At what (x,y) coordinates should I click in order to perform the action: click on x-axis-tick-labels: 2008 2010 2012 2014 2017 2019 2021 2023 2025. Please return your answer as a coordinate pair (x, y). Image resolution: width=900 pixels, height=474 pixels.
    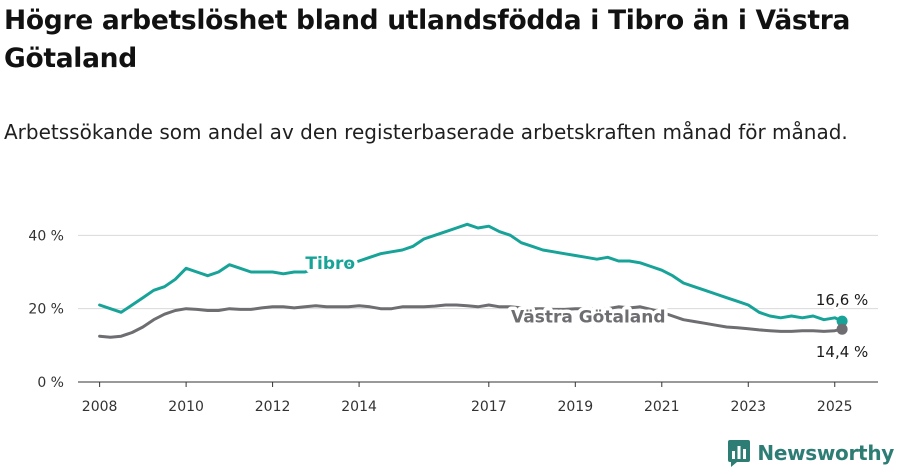
    Looking at the image, I should click on (467, 398).